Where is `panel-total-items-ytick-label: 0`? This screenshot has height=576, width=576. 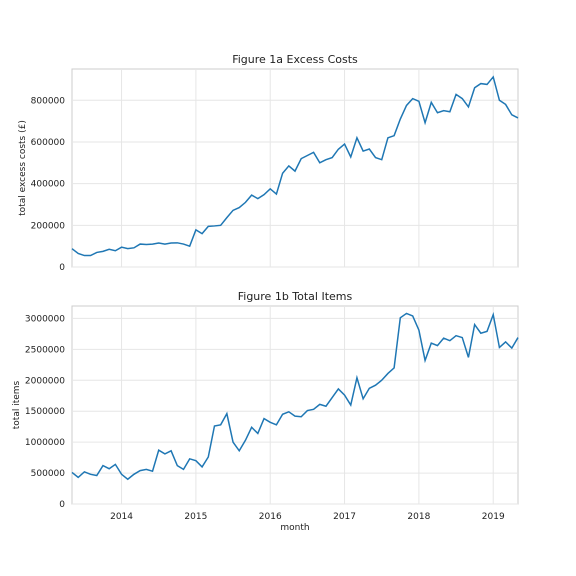
panel-total-items-ytick-label: 0 is located at coordinates (62, 505).